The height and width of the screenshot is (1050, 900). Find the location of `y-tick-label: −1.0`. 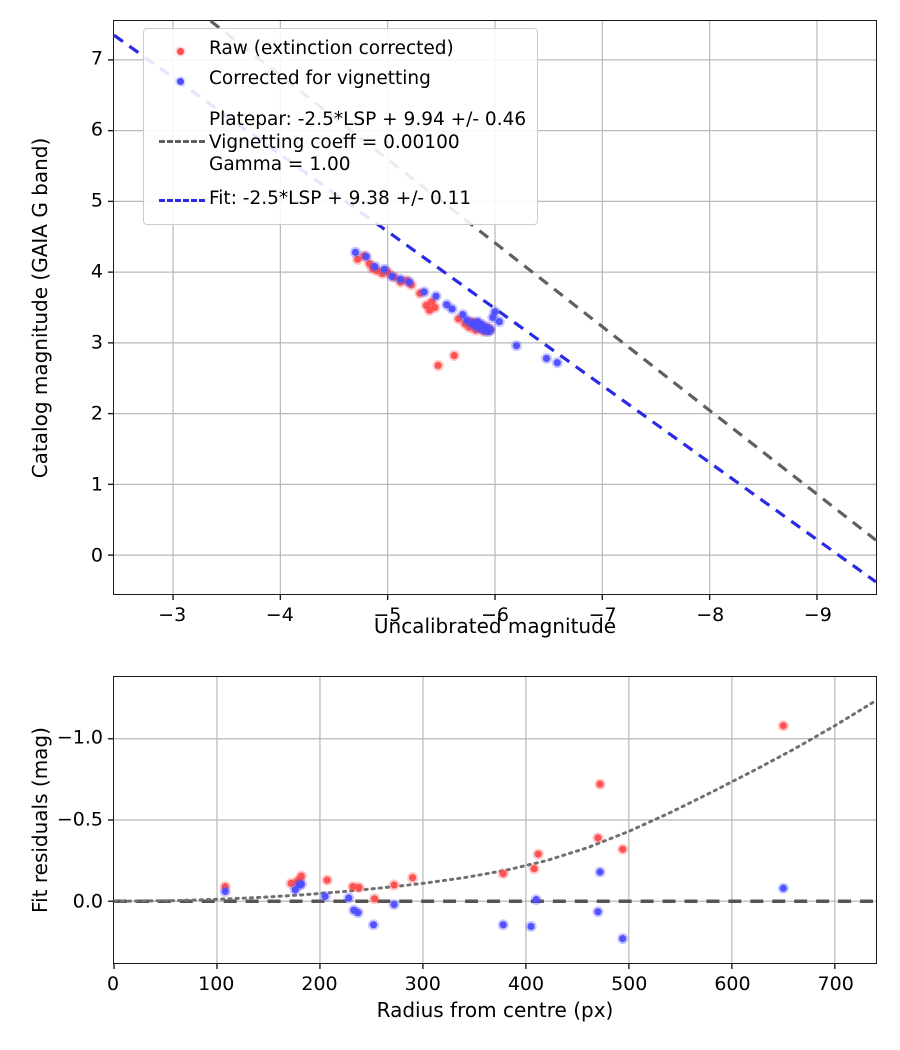

y-tick-label: −1.0 is located at coordinates (79, 737).